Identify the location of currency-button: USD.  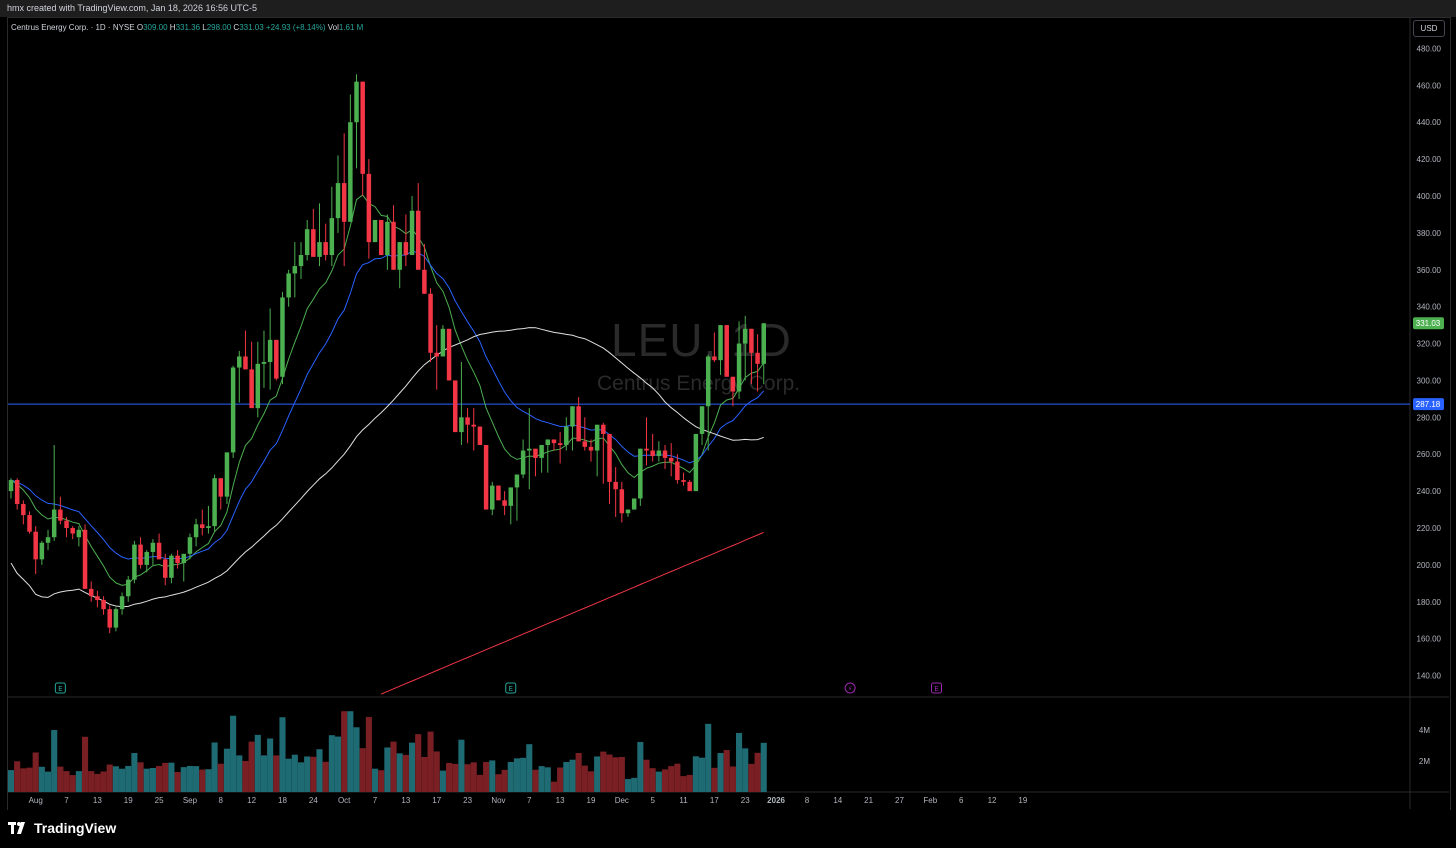
(1429, 28).